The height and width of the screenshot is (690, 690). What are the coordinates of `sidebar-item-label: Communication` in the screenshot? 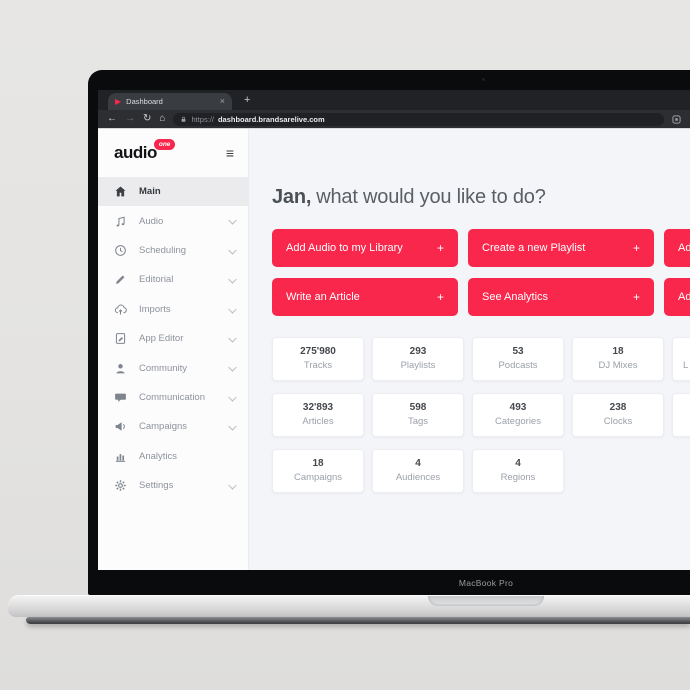 It's located at (172, 397).